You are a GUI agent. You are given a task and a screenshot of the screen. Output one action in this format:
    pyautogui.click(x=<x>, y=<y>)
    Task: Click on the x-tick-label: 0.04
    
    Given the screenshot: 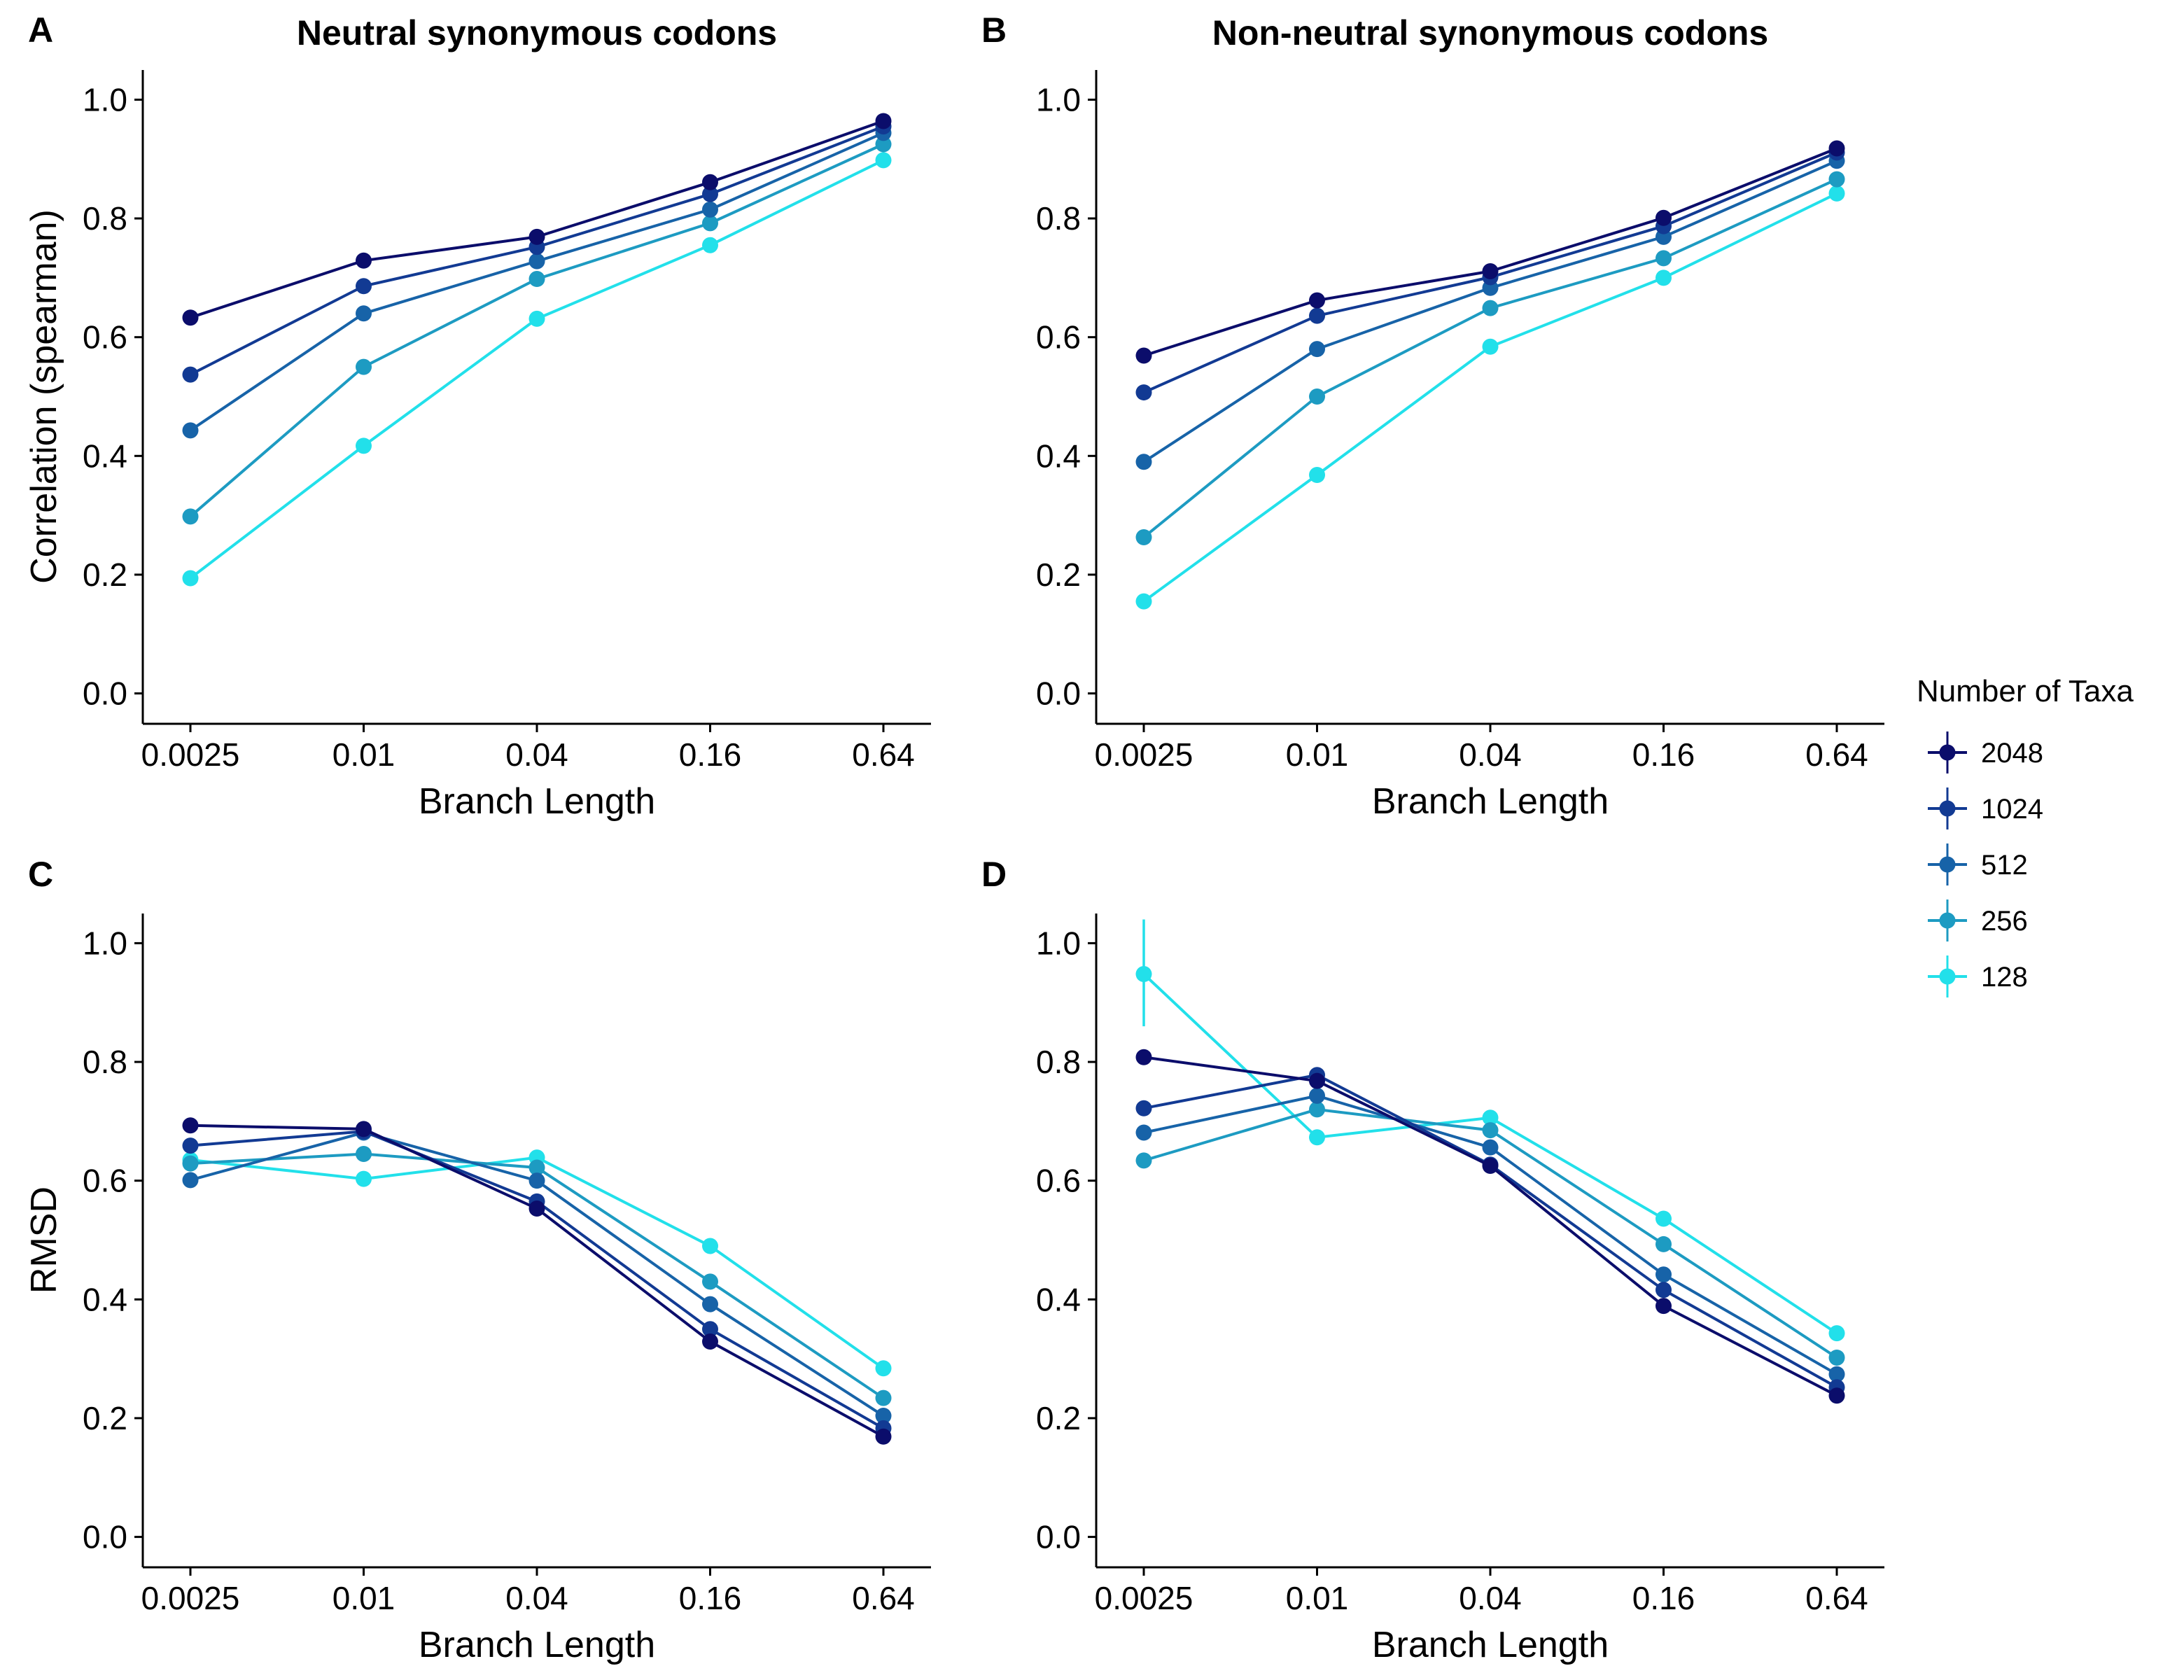 What is the action you would take?
    pyautogui.click(x=1490, y=754)
    